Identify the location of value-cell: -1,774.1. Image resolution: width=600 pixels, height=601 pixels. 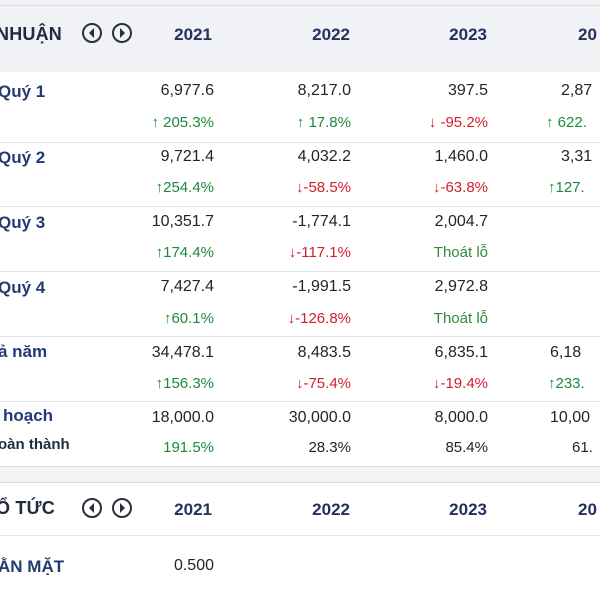
(321, 221).